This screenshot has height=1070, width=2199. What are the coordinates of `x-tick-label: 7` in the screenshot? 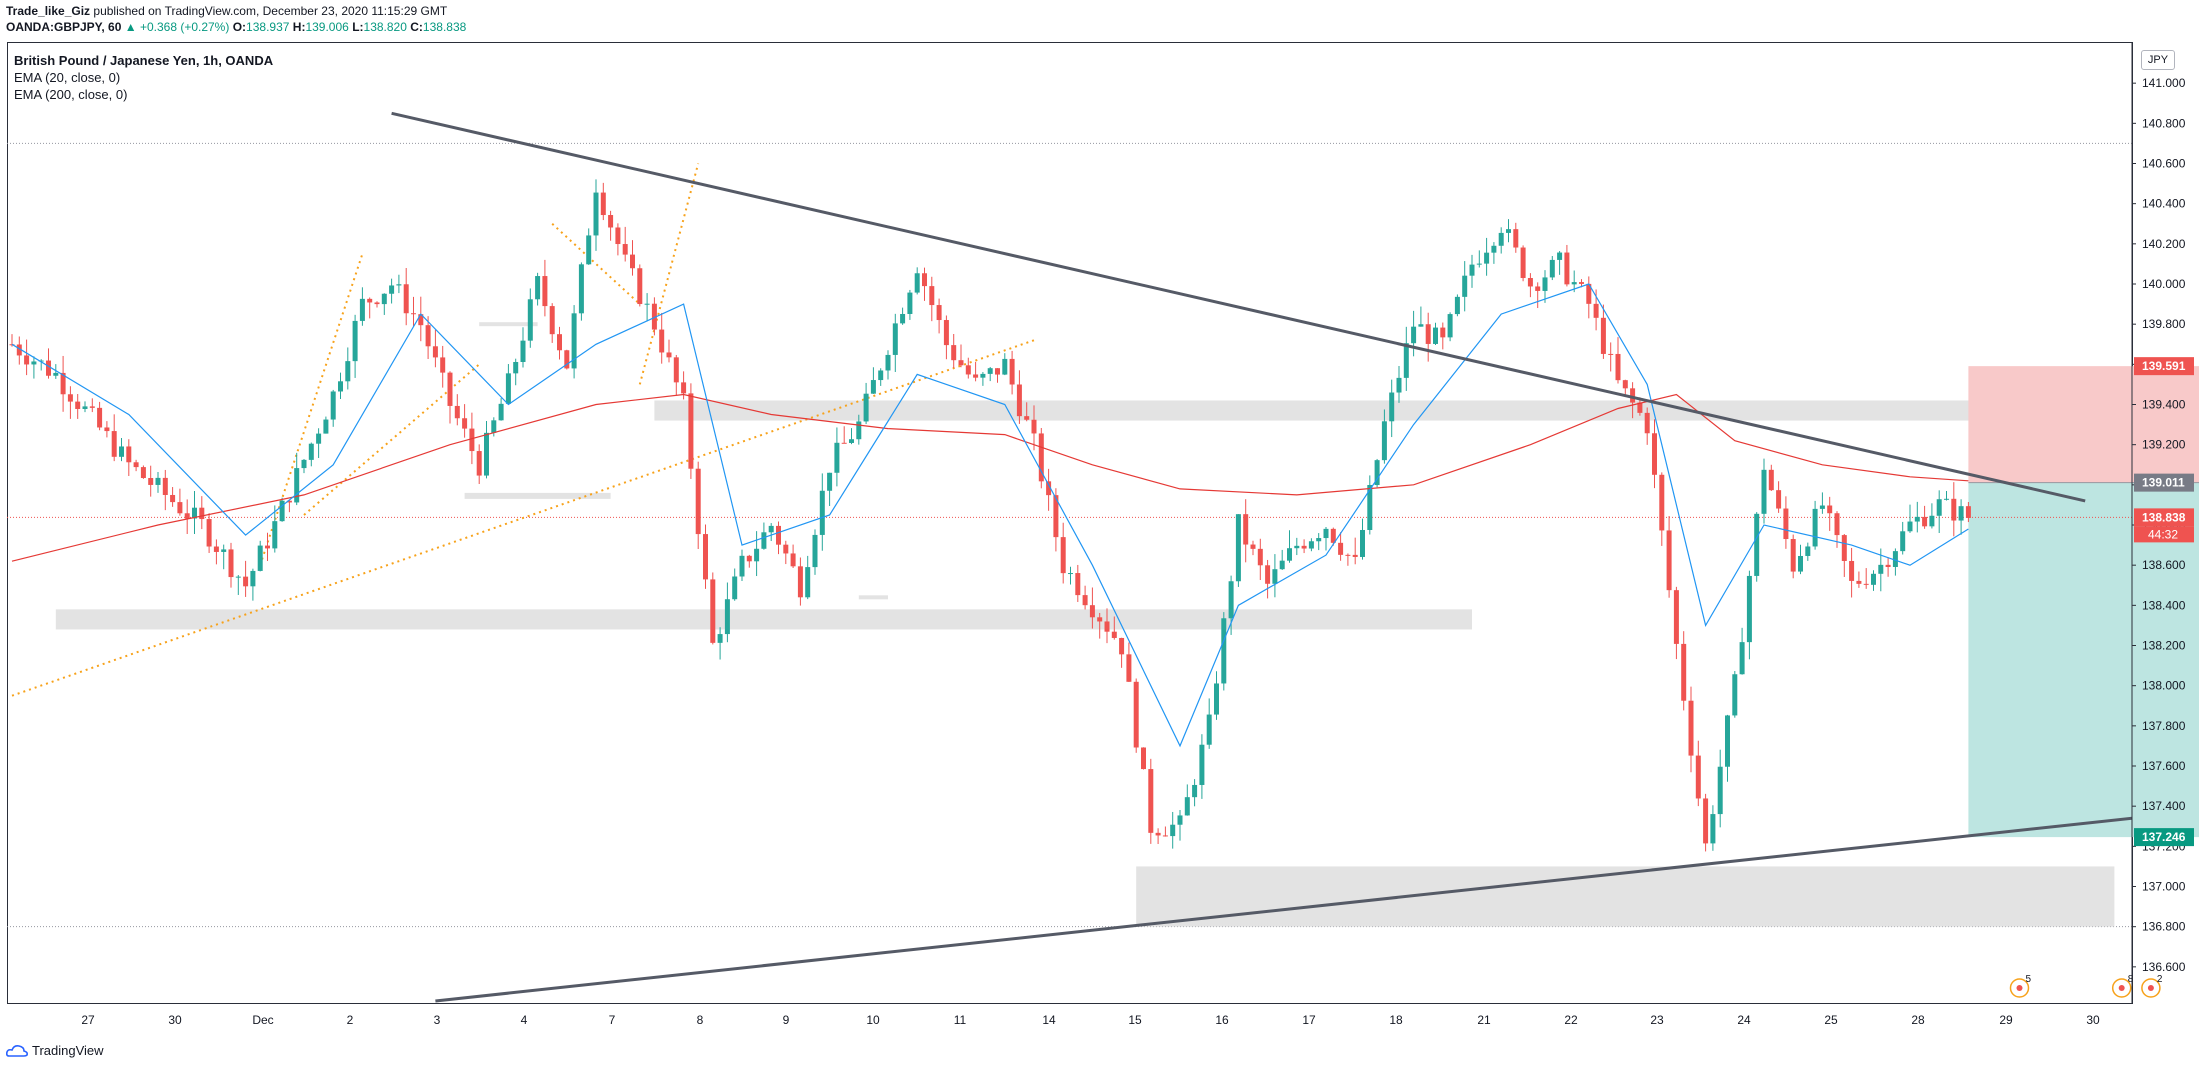 It's located at (612, 1020).